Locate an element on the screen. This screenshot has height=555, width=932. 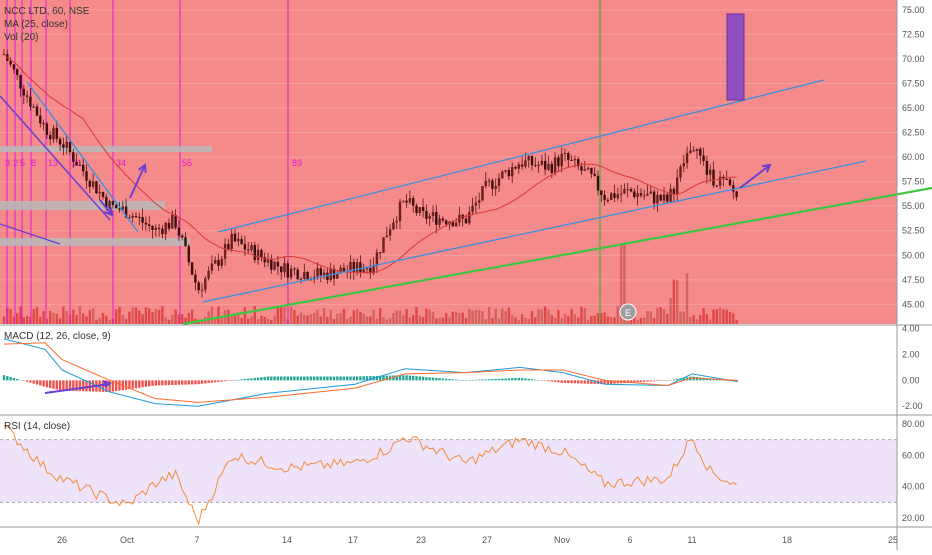
macd-arrowhead is located at coordinates (107, 384).